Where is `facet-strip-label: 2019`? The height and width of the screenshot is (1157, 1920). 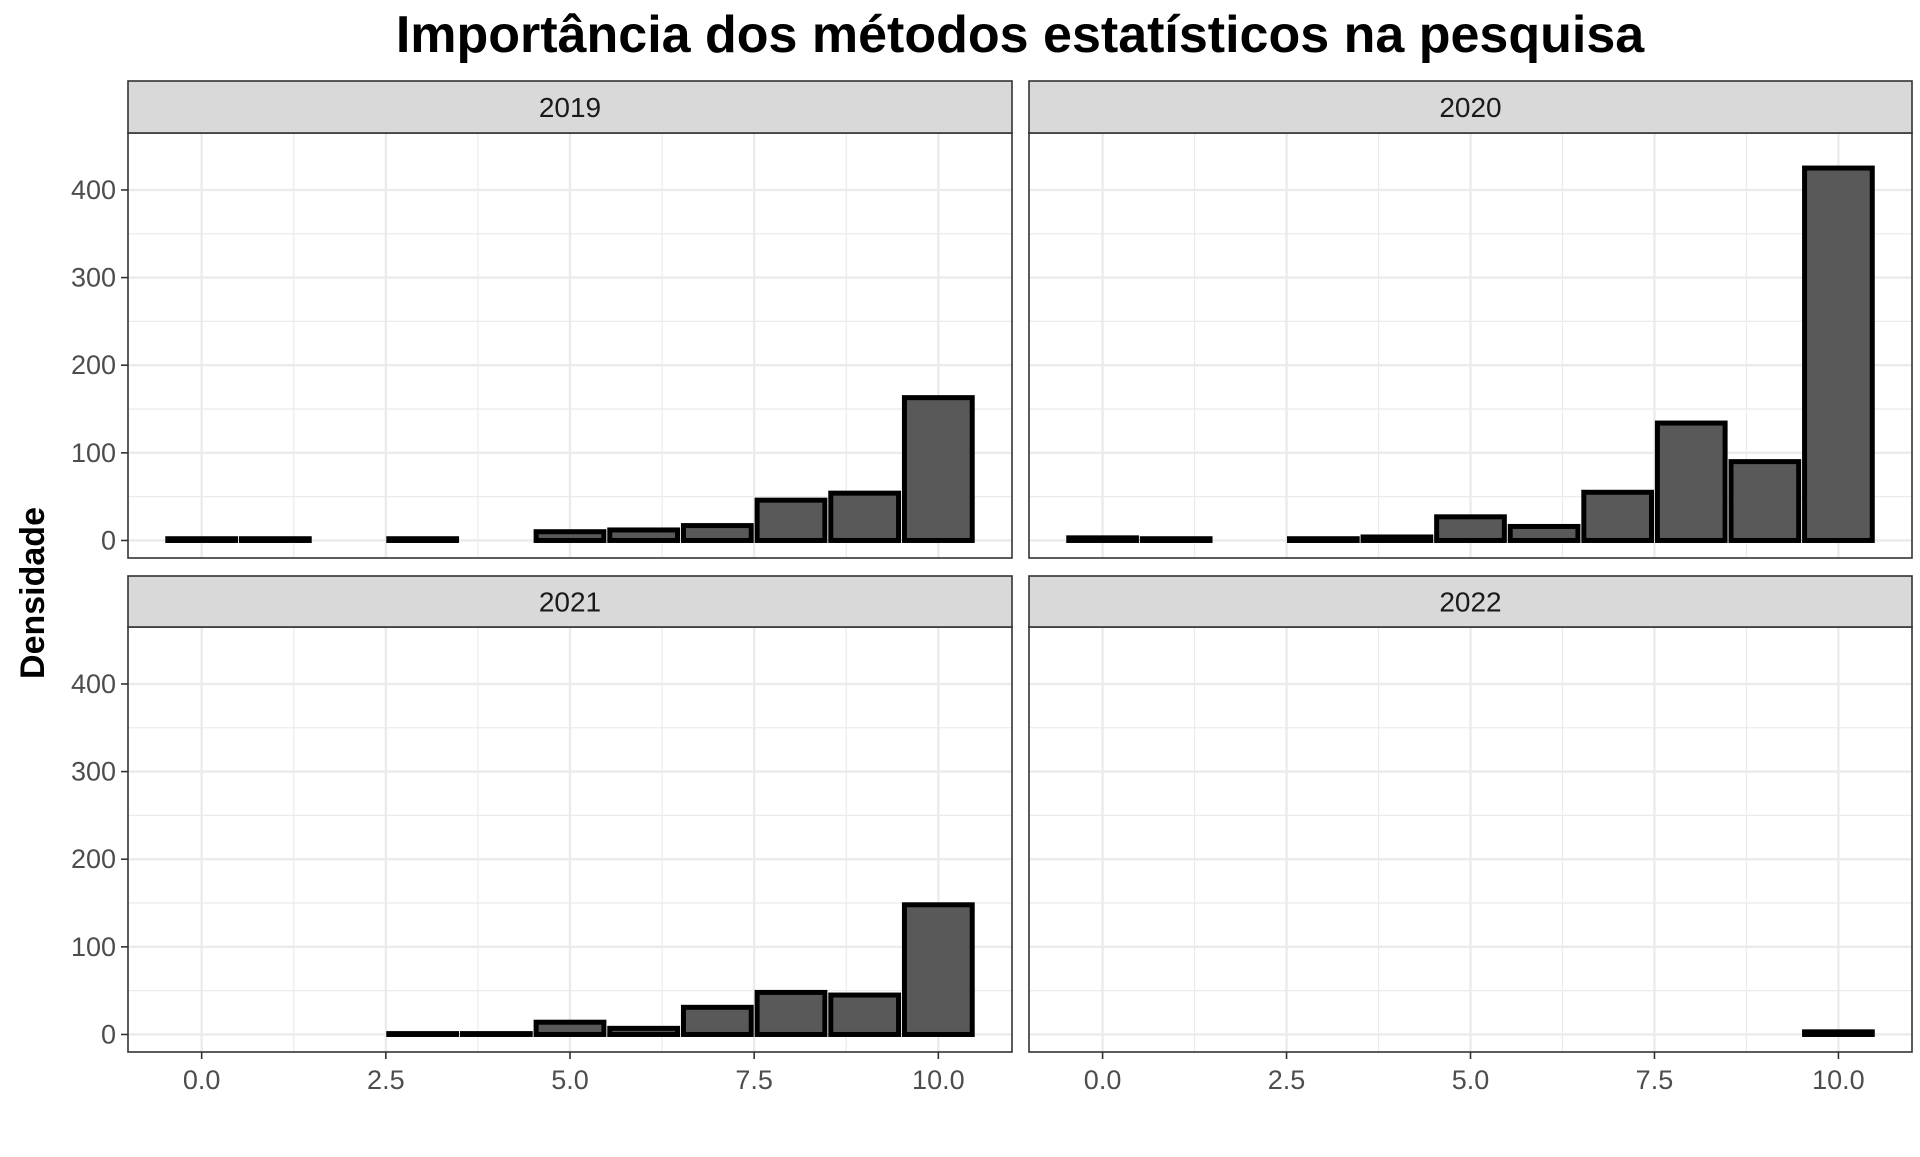 facet-strip-label: 2019 is located at coordinates (570, 107).